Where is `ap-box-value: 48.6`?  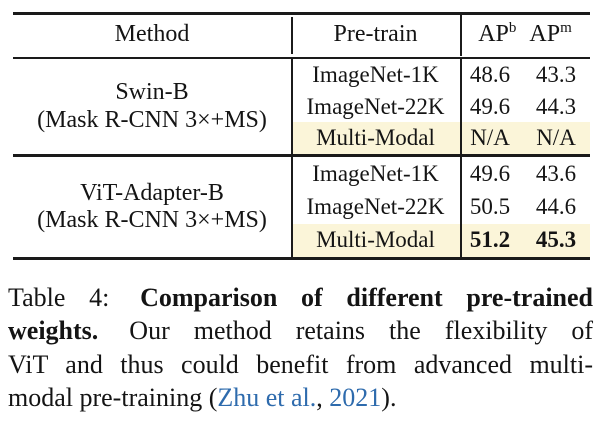 ap-box-value: 48.6 is located at coordinates (490, 74).